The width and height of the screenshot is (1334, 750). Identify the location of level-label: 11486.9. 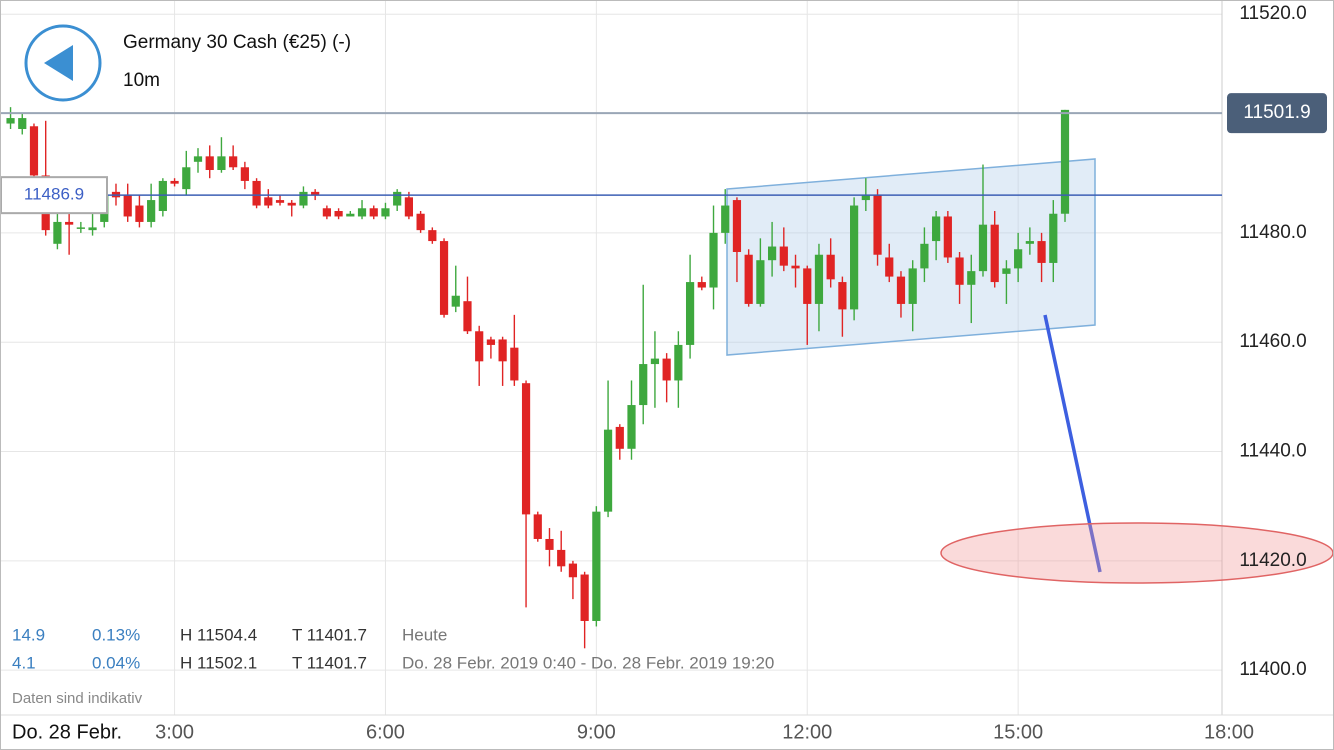
(54, 194).